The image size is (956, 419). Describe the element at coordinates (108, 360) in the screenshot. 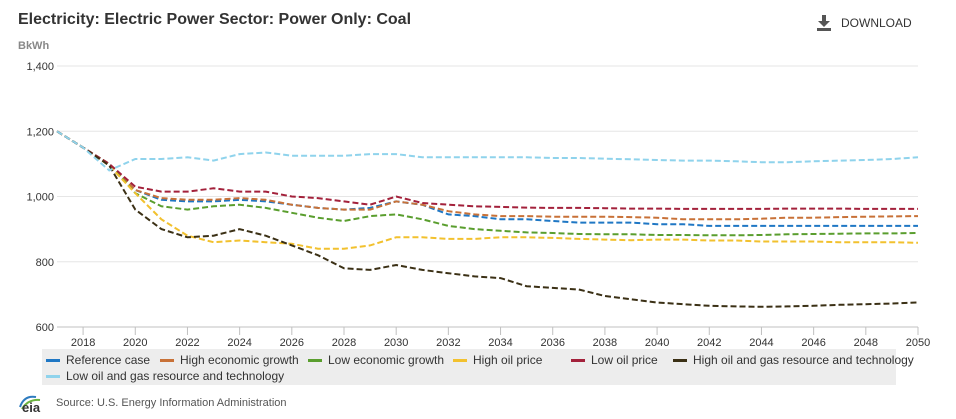

I see `legend-label: Reference case` at that location.